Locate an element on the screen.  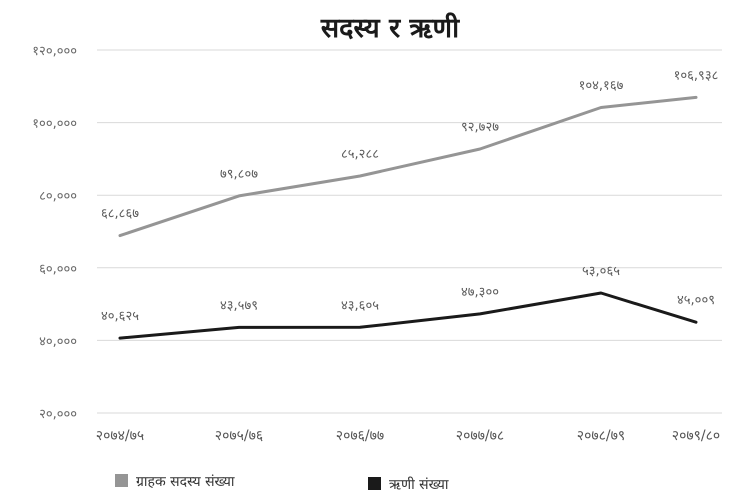
x-tick-label: २०७६/७७ is located at coordinates (360, 436).